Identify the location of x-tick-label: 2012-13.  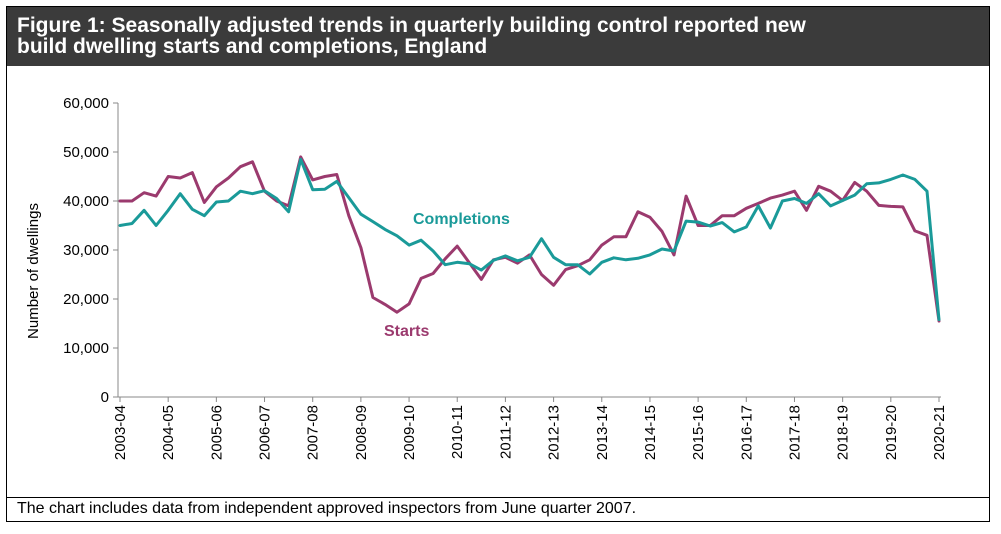
(554, 432).